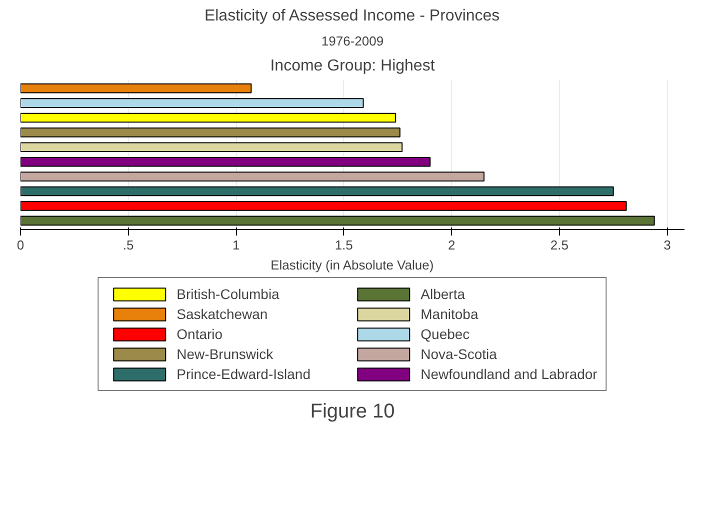 Image resolution: width=714 pixels, height=525 pixels. Describe the element at coordinates (445, 334) in the screenshot. I see `legend-label: Quebec` at that location.